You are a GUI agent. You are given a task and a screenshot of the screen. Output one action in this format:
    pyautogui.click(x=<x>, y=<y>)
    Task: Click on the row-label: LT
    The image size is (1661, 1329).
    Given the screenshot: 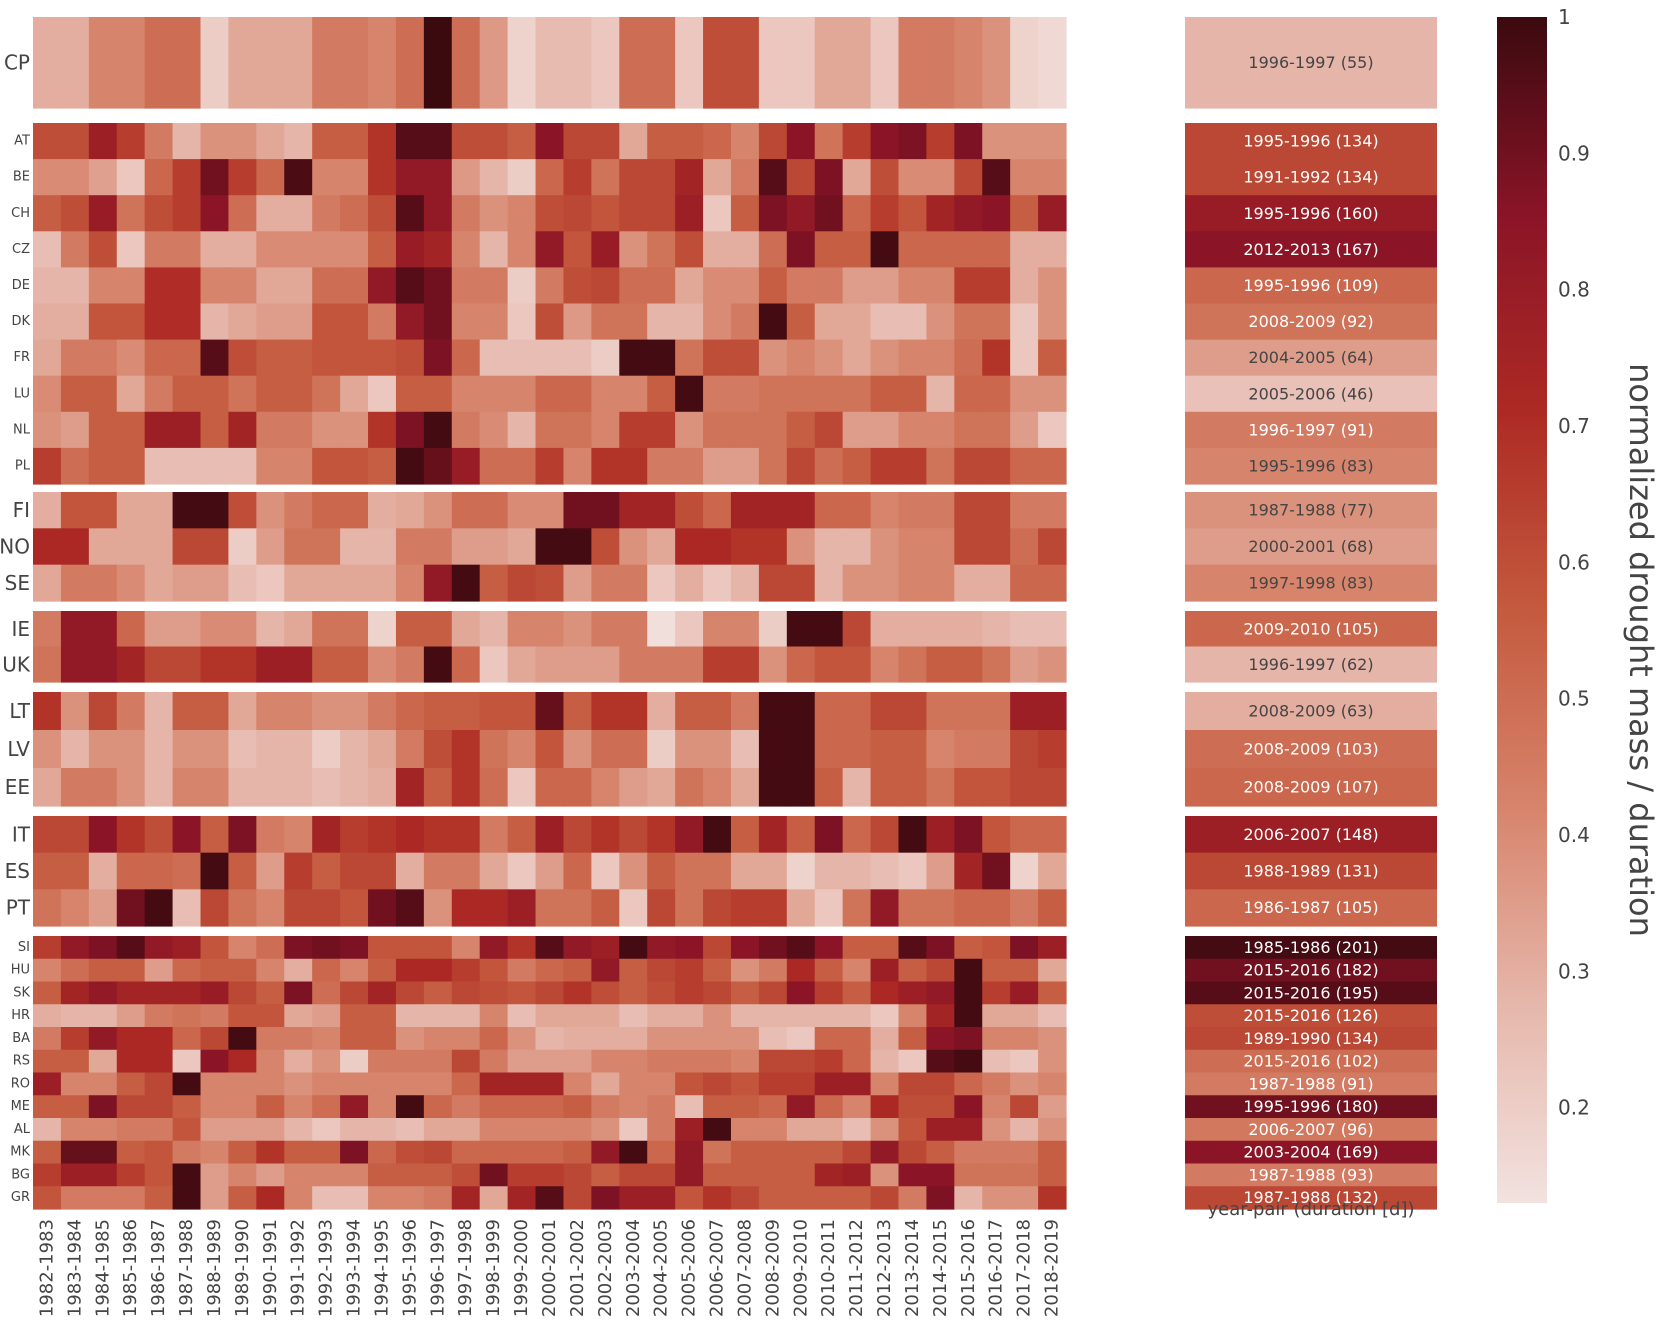 What is the action you would take?
    pyautogui.click(x=19, y=711)
    